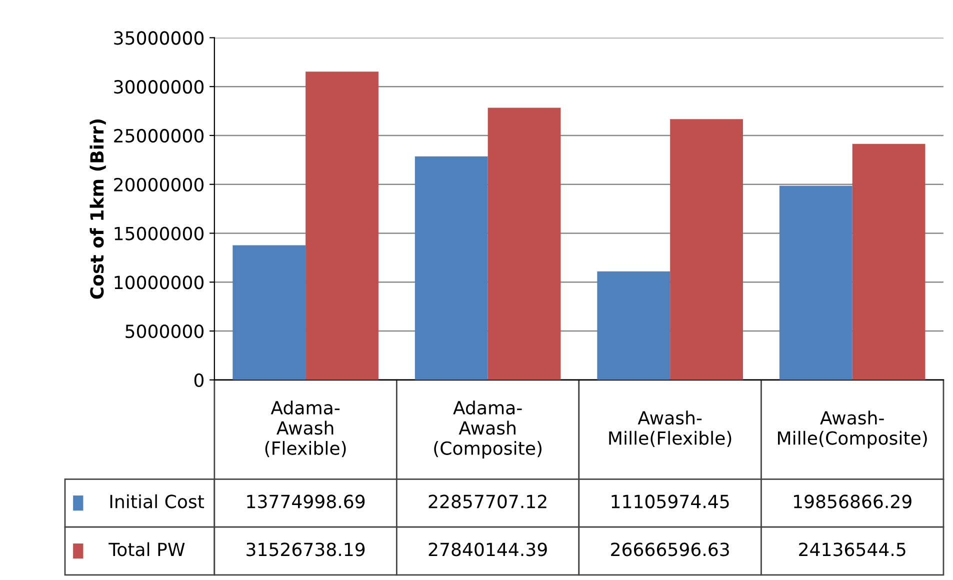 Image resolution: width=953 pixels, height=580 pixels. I want to click on x-tick-label: Awash-Mille(Flexible), so click(670, 428).